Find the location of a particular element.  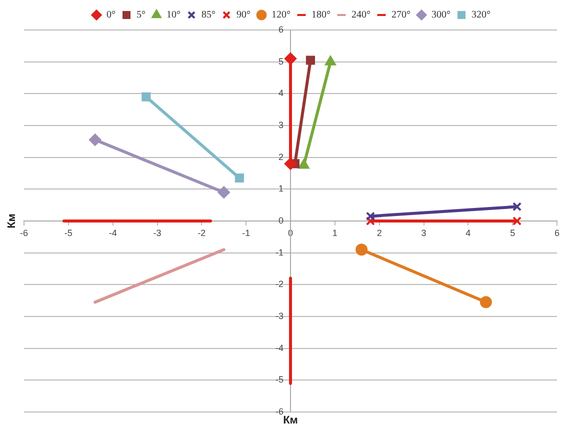

legend-label: 120° is located at coordinates (281, 15).